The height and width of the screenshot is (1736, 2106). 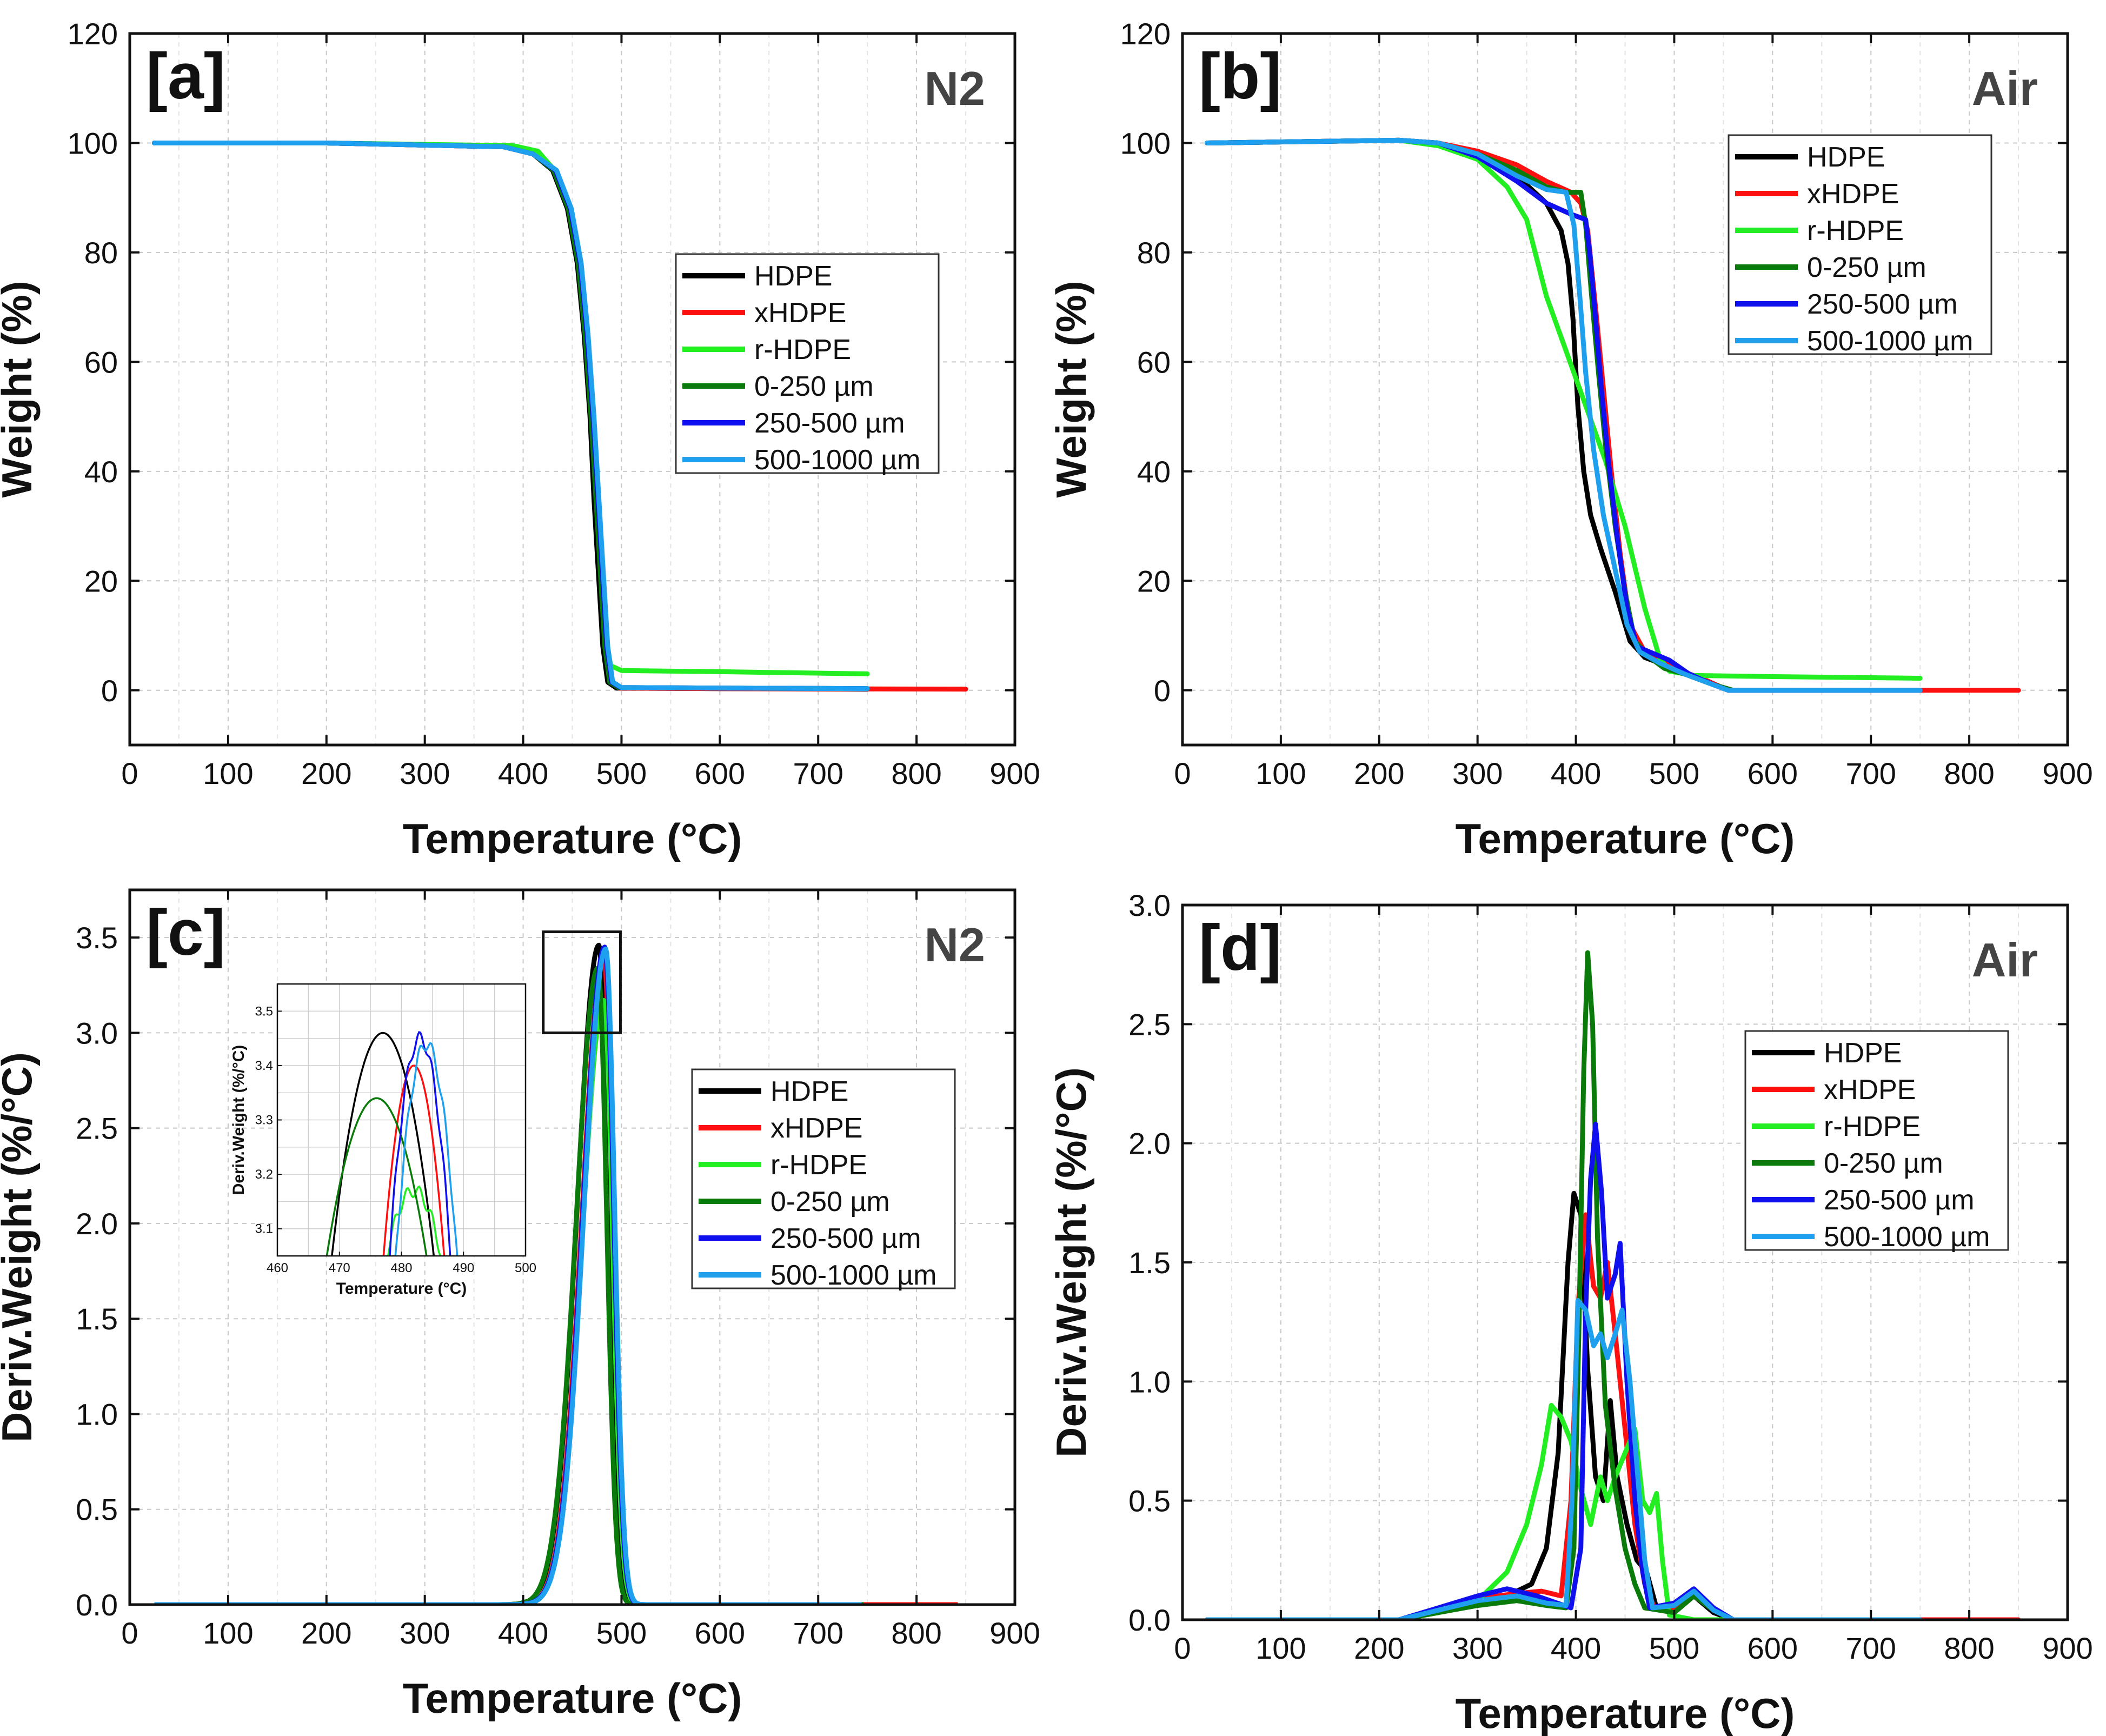 I want to click on y-tick-label: 20, so click(x=1154, y=581).